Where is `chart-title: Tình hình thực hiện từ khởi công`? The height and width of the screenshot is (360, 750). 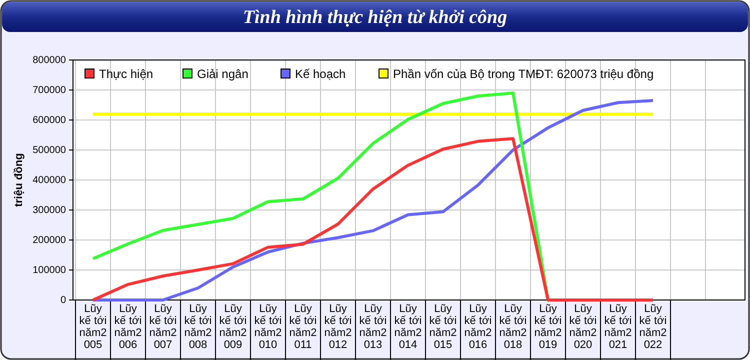 chart-title: Tình hình thực hiện từ khởi công is located at coordinates (375, 17).